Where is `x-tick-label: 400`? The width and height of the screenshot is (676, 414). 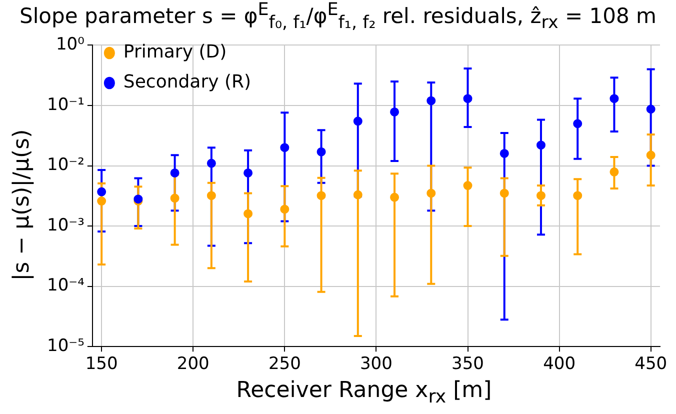 x-tick-label: 400 is located at coordinates (559, 364).